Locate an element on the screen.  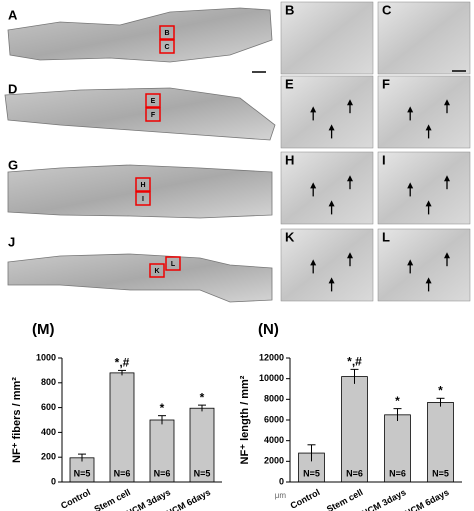
roi-label: H is located at coordinates (142, 185).